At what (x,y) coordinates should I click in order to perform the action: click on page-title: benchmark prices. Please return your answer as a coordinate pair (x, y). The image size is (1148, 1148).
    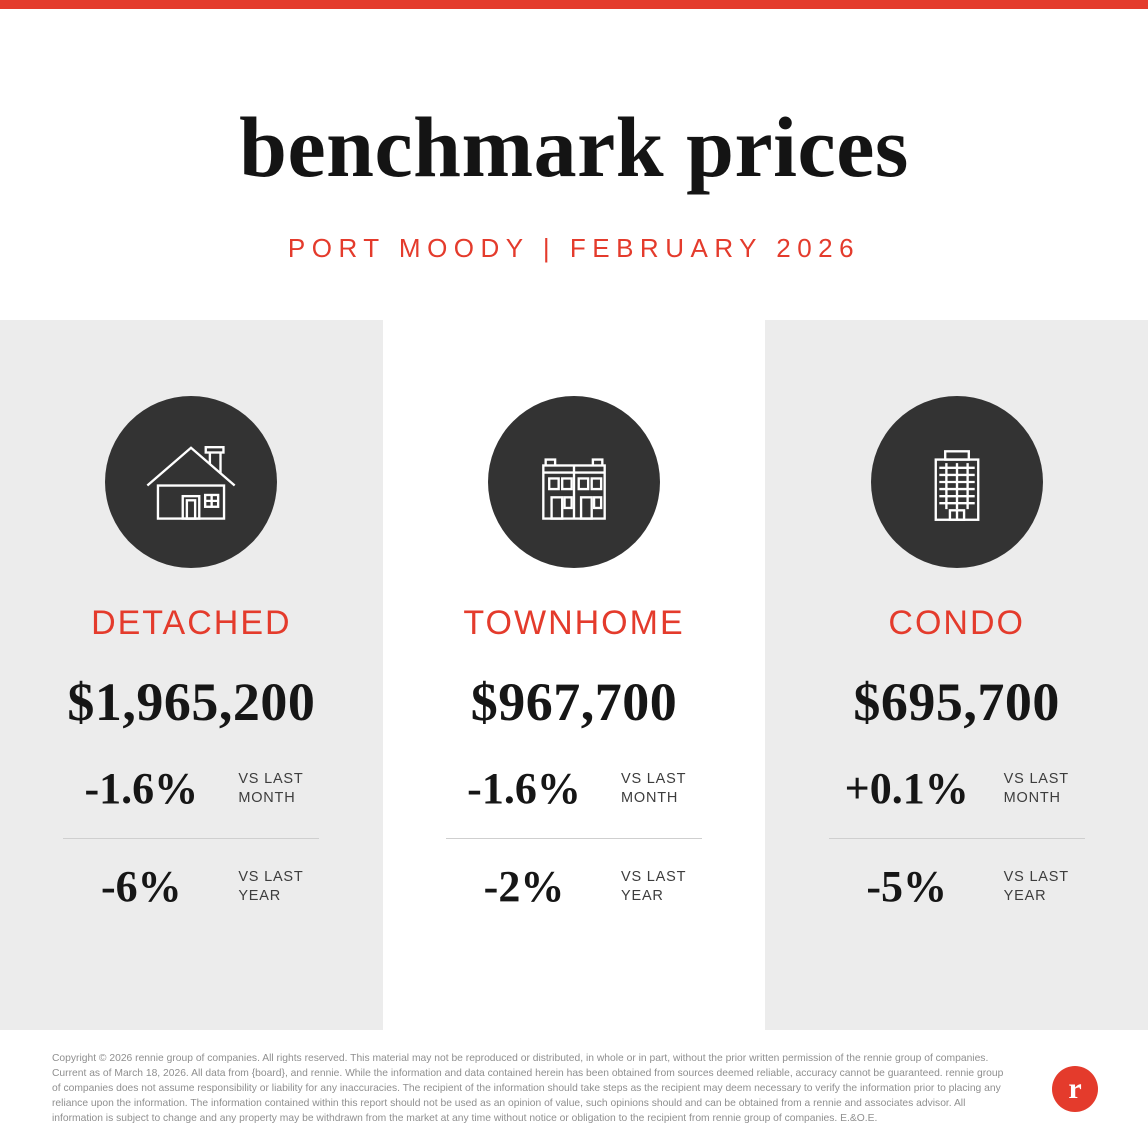
    Looking at the image, I should click on (574, 147).